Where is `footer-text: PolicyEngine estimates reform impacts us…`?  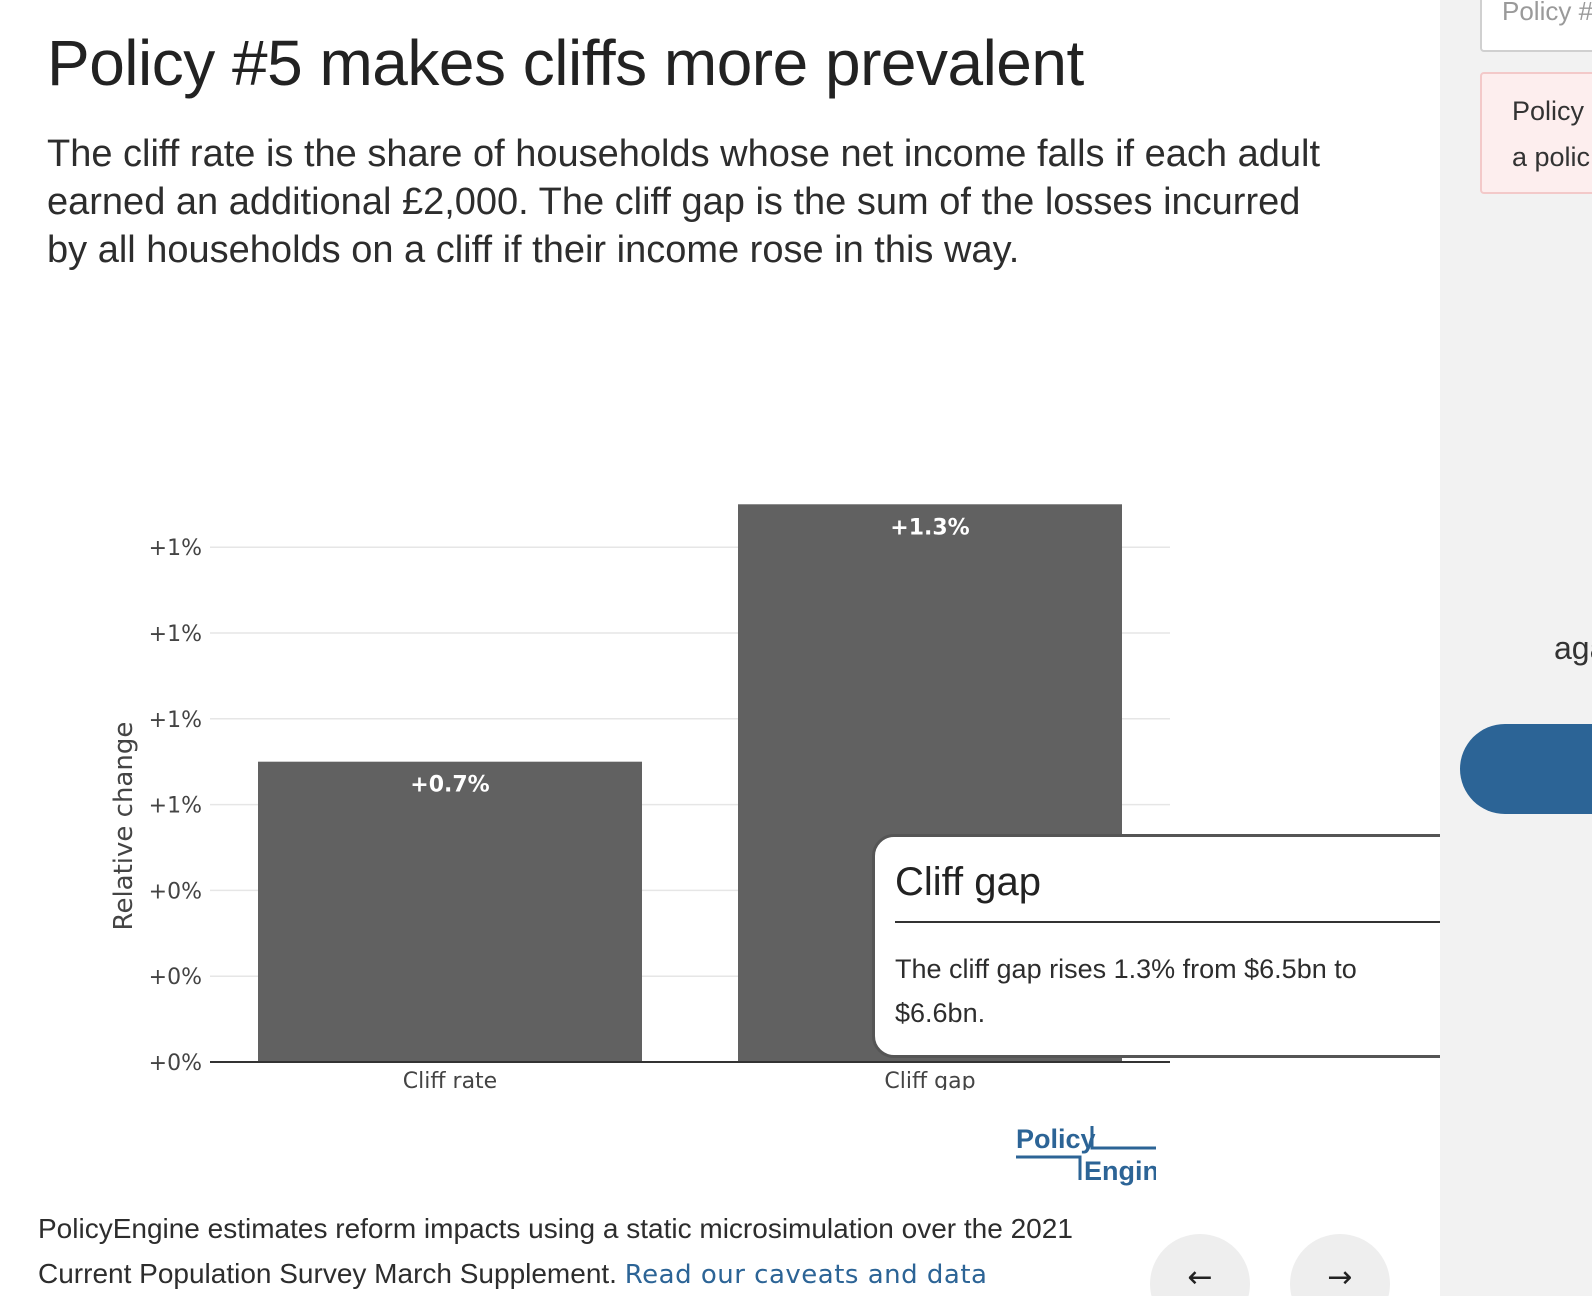
footer-text: PolicyEngine estimates reform impacts us… is located at coordinates (555, 1251).